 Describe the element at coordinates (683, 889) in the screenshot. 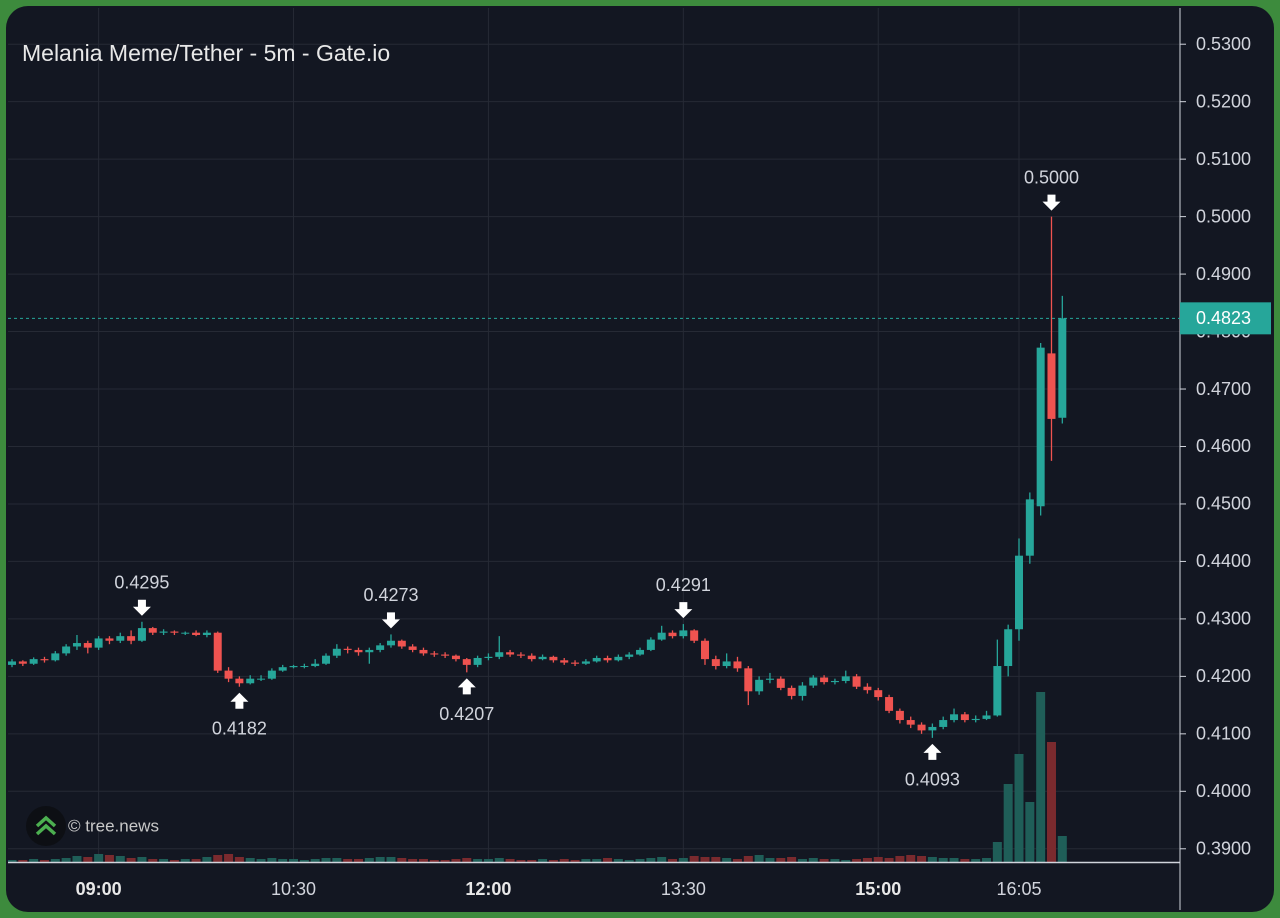

I see `x-tick-label: 13:30` at that location.